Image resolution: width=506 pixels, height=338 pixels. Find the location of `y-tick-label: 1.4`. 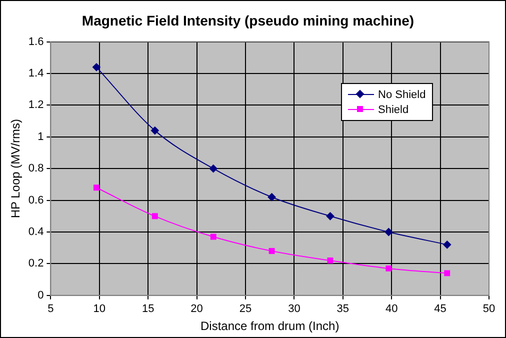

y-tick-label: 1.4 is located at coordinates (36, 74).